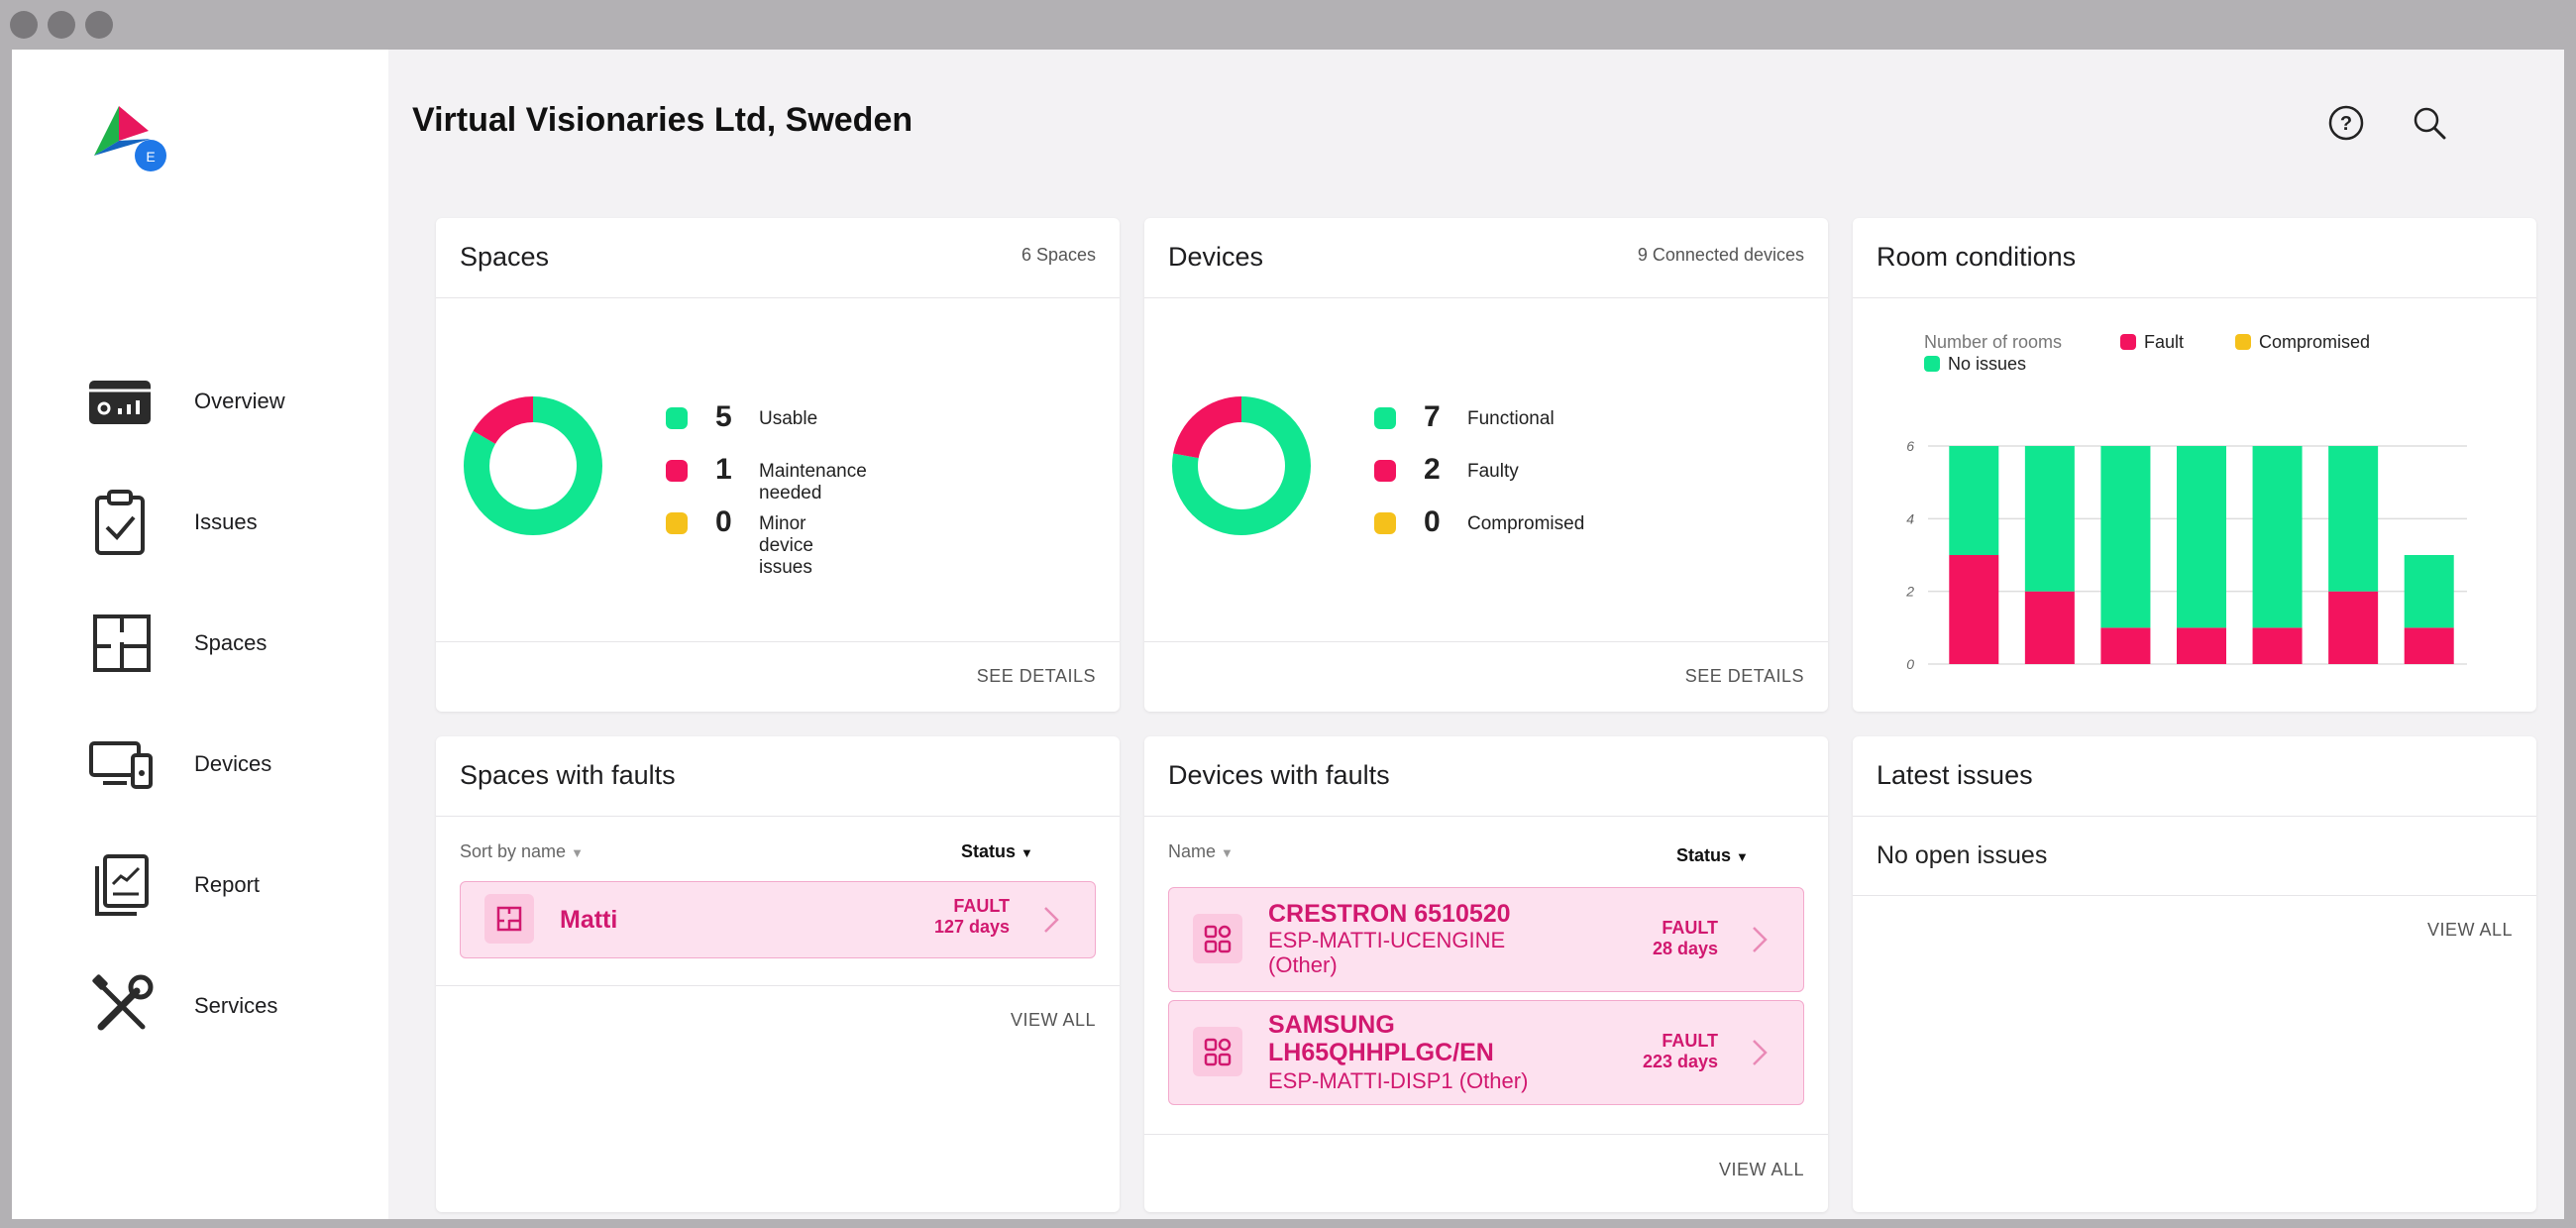  Describe the element at coordinates (677, 471) in the screenshot. I see `red-dot` at that location.